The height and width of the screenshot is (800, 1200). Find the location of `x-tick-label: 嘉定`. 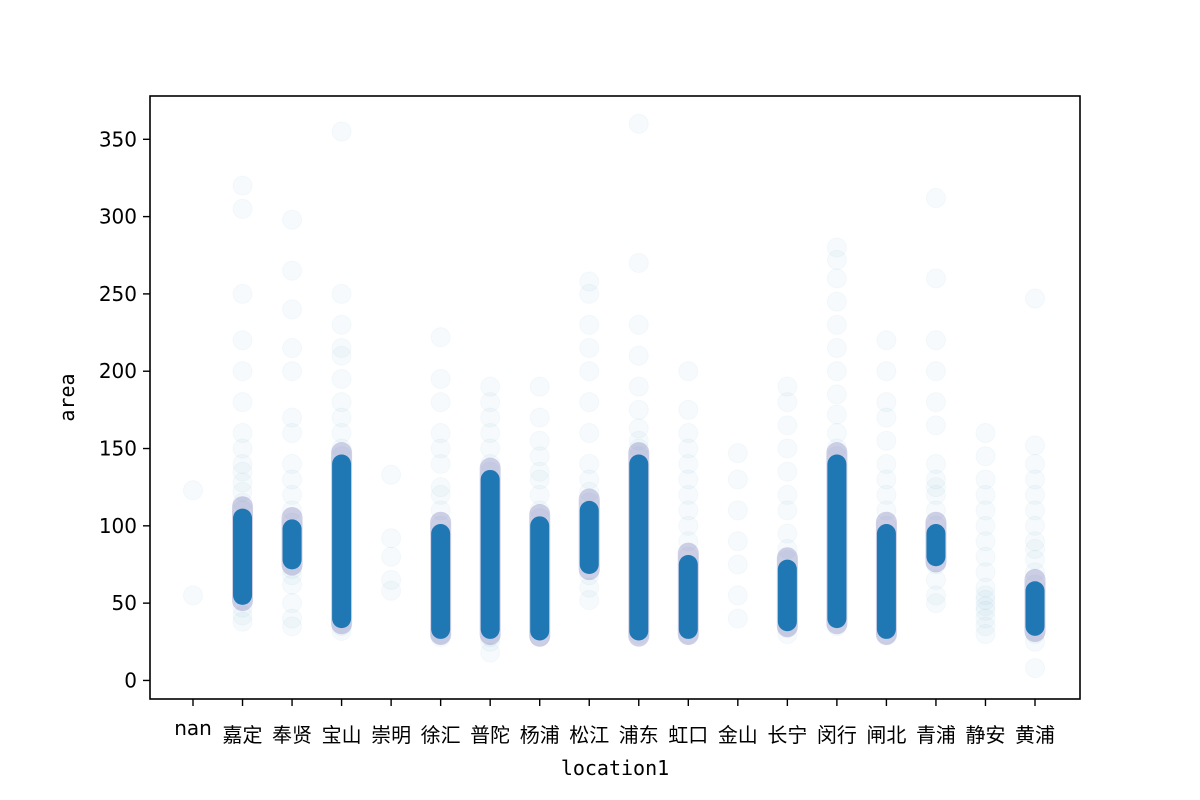

x-tick-label: 嘉定 is located at coordinates (243, 735).